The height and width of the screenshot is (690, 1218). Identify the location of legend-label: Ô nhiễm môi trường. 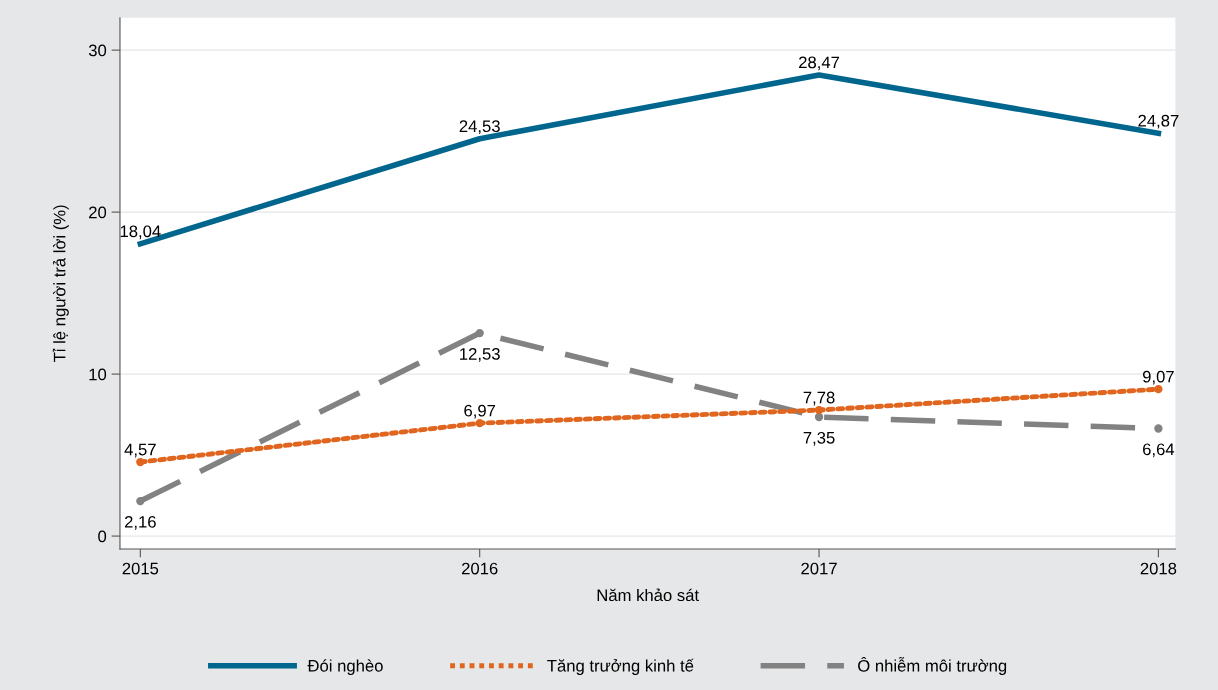
(932, 665).